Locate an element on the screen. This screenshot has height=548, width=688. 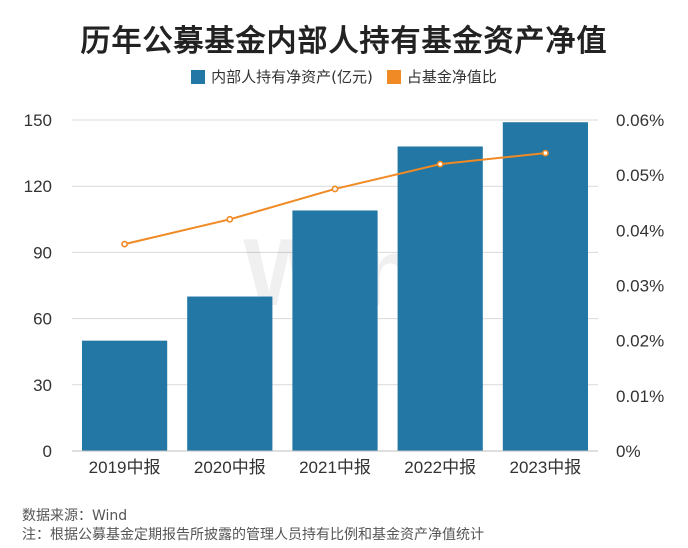
chart-title: 历年公募基金内部人持有基金资产净值 is located at coordinates (344, 41).